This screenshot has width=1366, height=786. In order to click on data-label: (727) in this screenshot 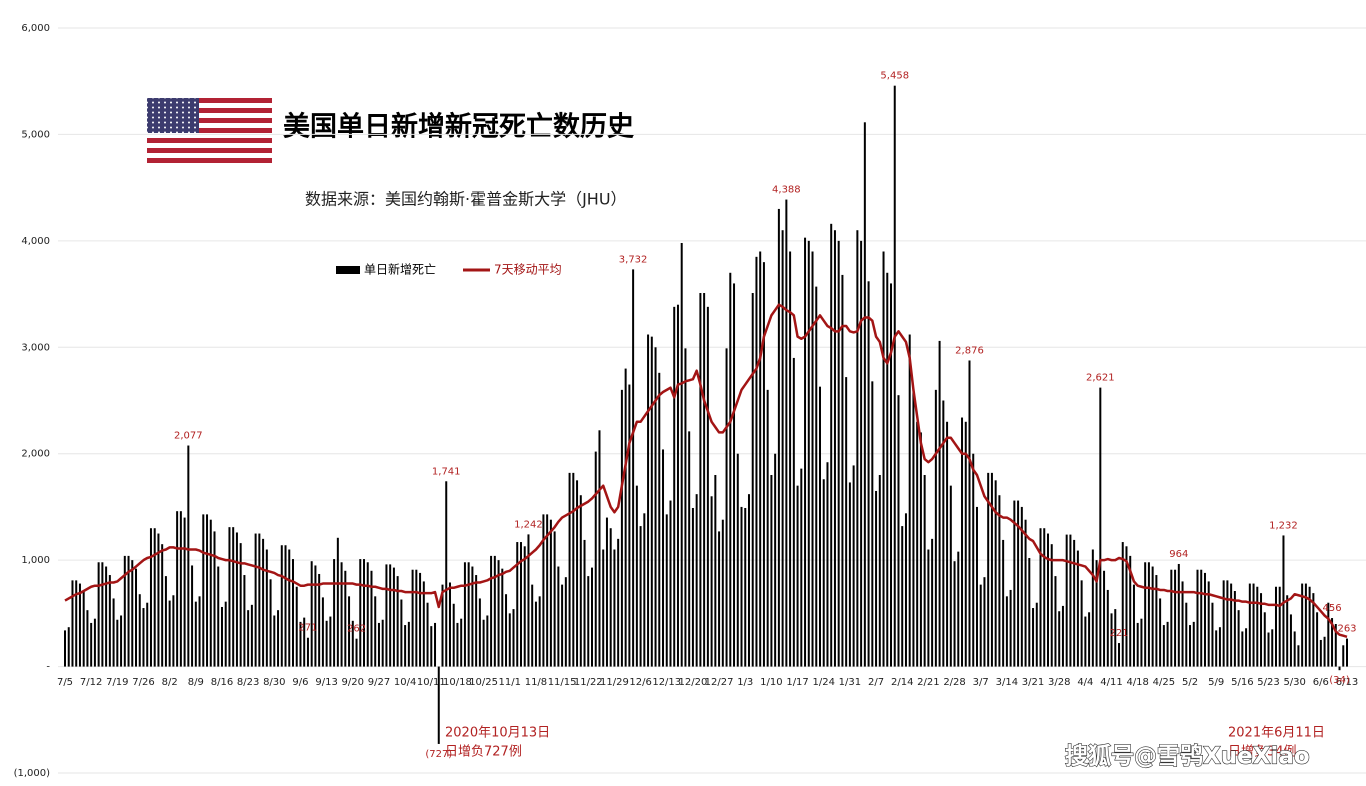, I will do `click(438, 754)`.